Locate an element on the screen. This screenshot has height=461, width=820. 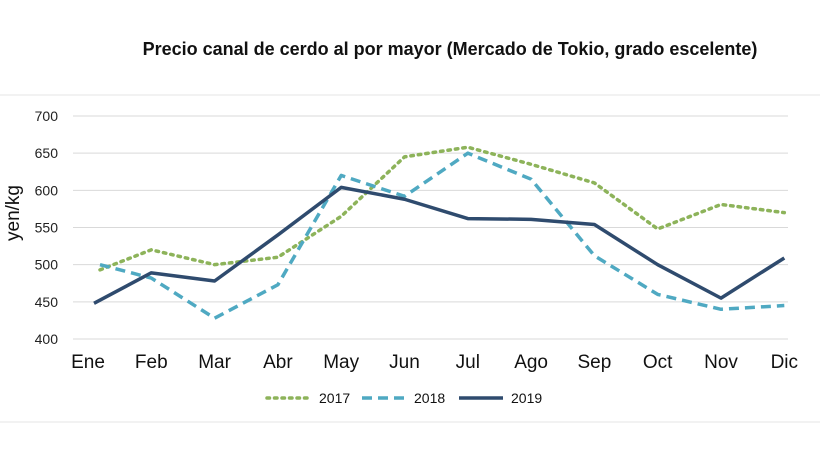
x-tick-label: Nov is located at coordinates (721, 362).